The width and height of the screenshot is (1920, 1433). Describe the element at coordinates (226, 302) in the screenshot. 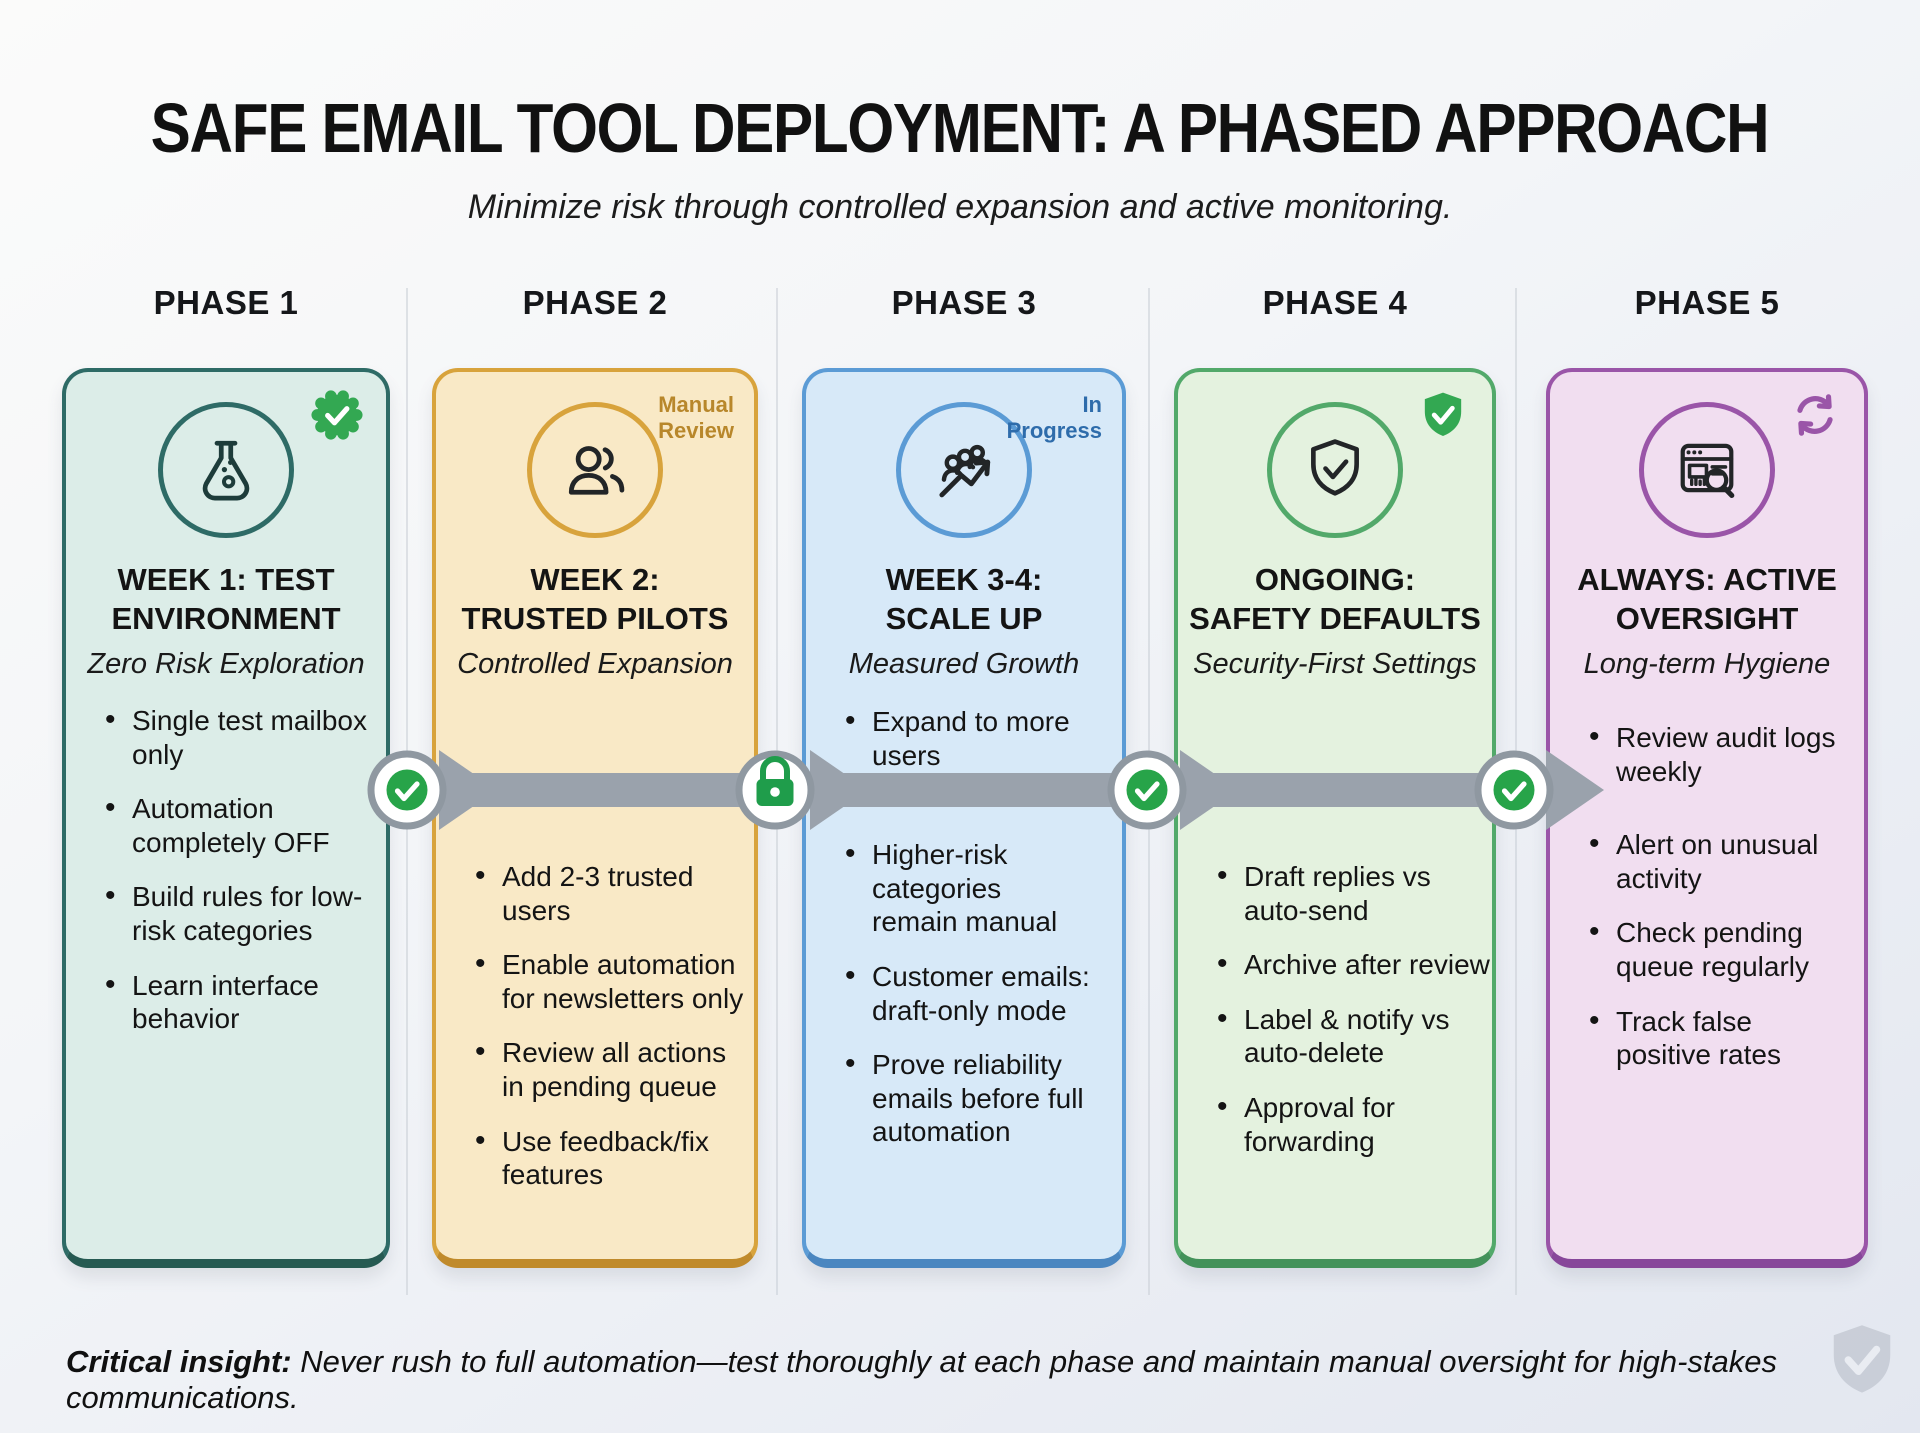

I see `phase-label: PHASE 1` at that location.